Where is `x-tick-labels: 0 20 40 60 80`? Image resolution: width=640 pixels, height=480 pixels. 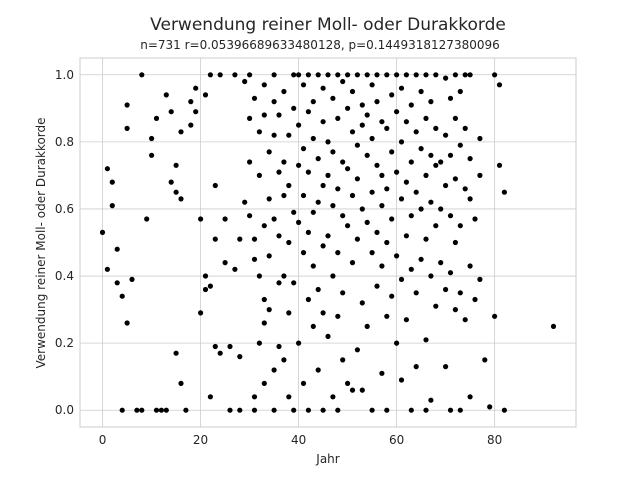 x-tick-labels: 0 20 40 60 80 is located at coordinates (301, 440).